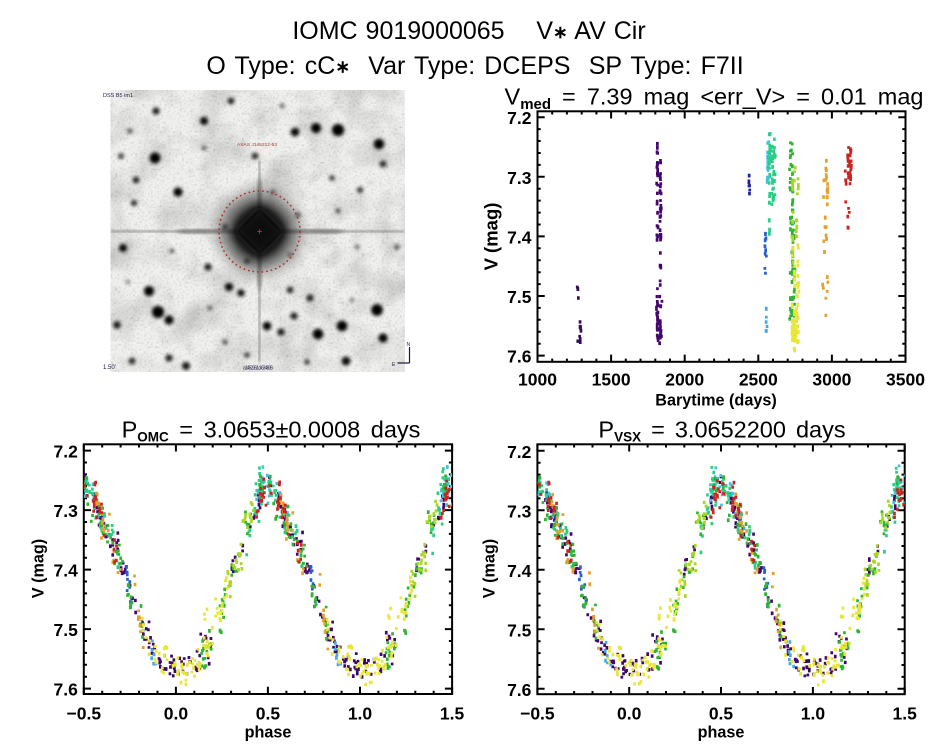 Image resolution: width=944 pixels, height=747 pixels. Describe the element at coordinates (611, 380) in the screenshot. I see `svg-text: 1500` at that location.